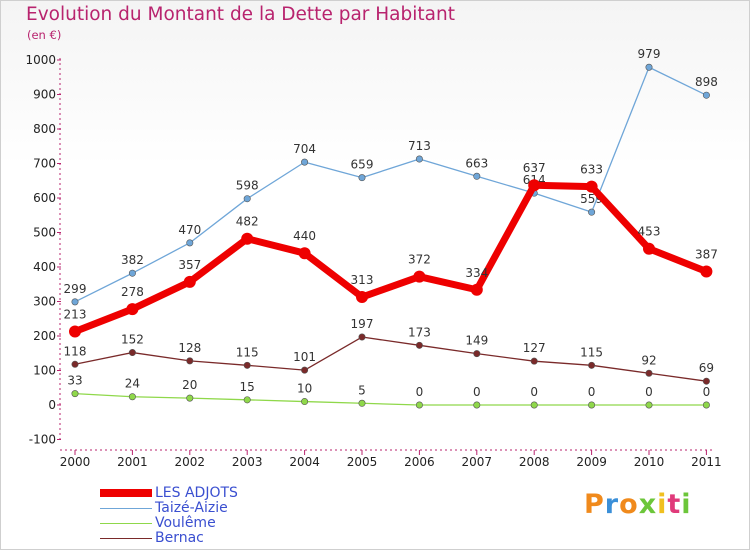  Describe the element at coordinates (706, 368) in the screenshot. I see `data-label: 69` at that location.